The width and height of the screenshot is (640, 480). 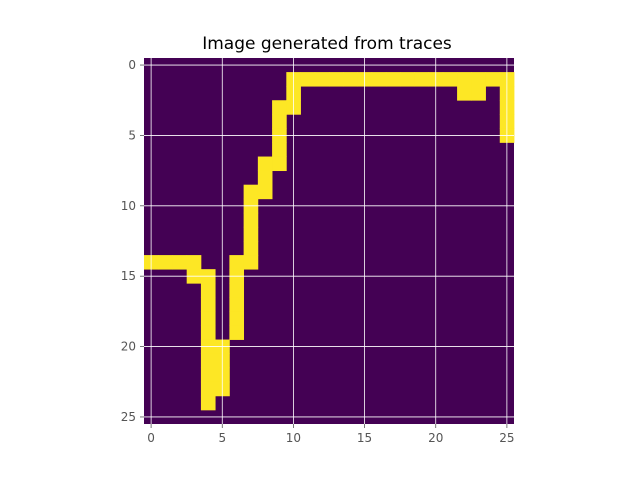 What do you see at coordinates (293, 438) in the screenshot?
I see `x-tick-label: 10` at bounding box center [293, 438].